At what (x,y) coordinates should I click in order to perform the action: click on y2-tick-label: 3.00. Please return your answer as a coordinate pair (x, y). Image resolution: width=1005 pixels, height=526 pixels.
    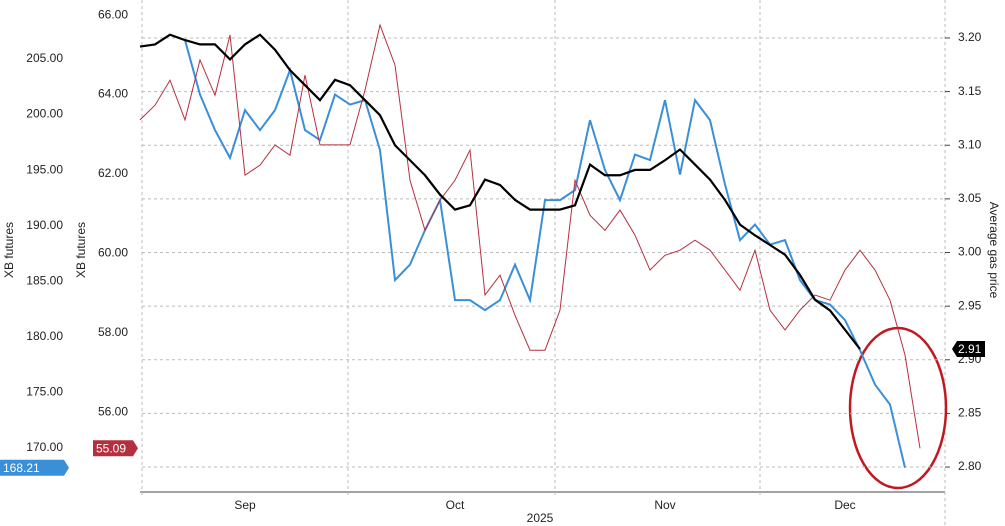
    Looking at the image, I should click on (970, 252).